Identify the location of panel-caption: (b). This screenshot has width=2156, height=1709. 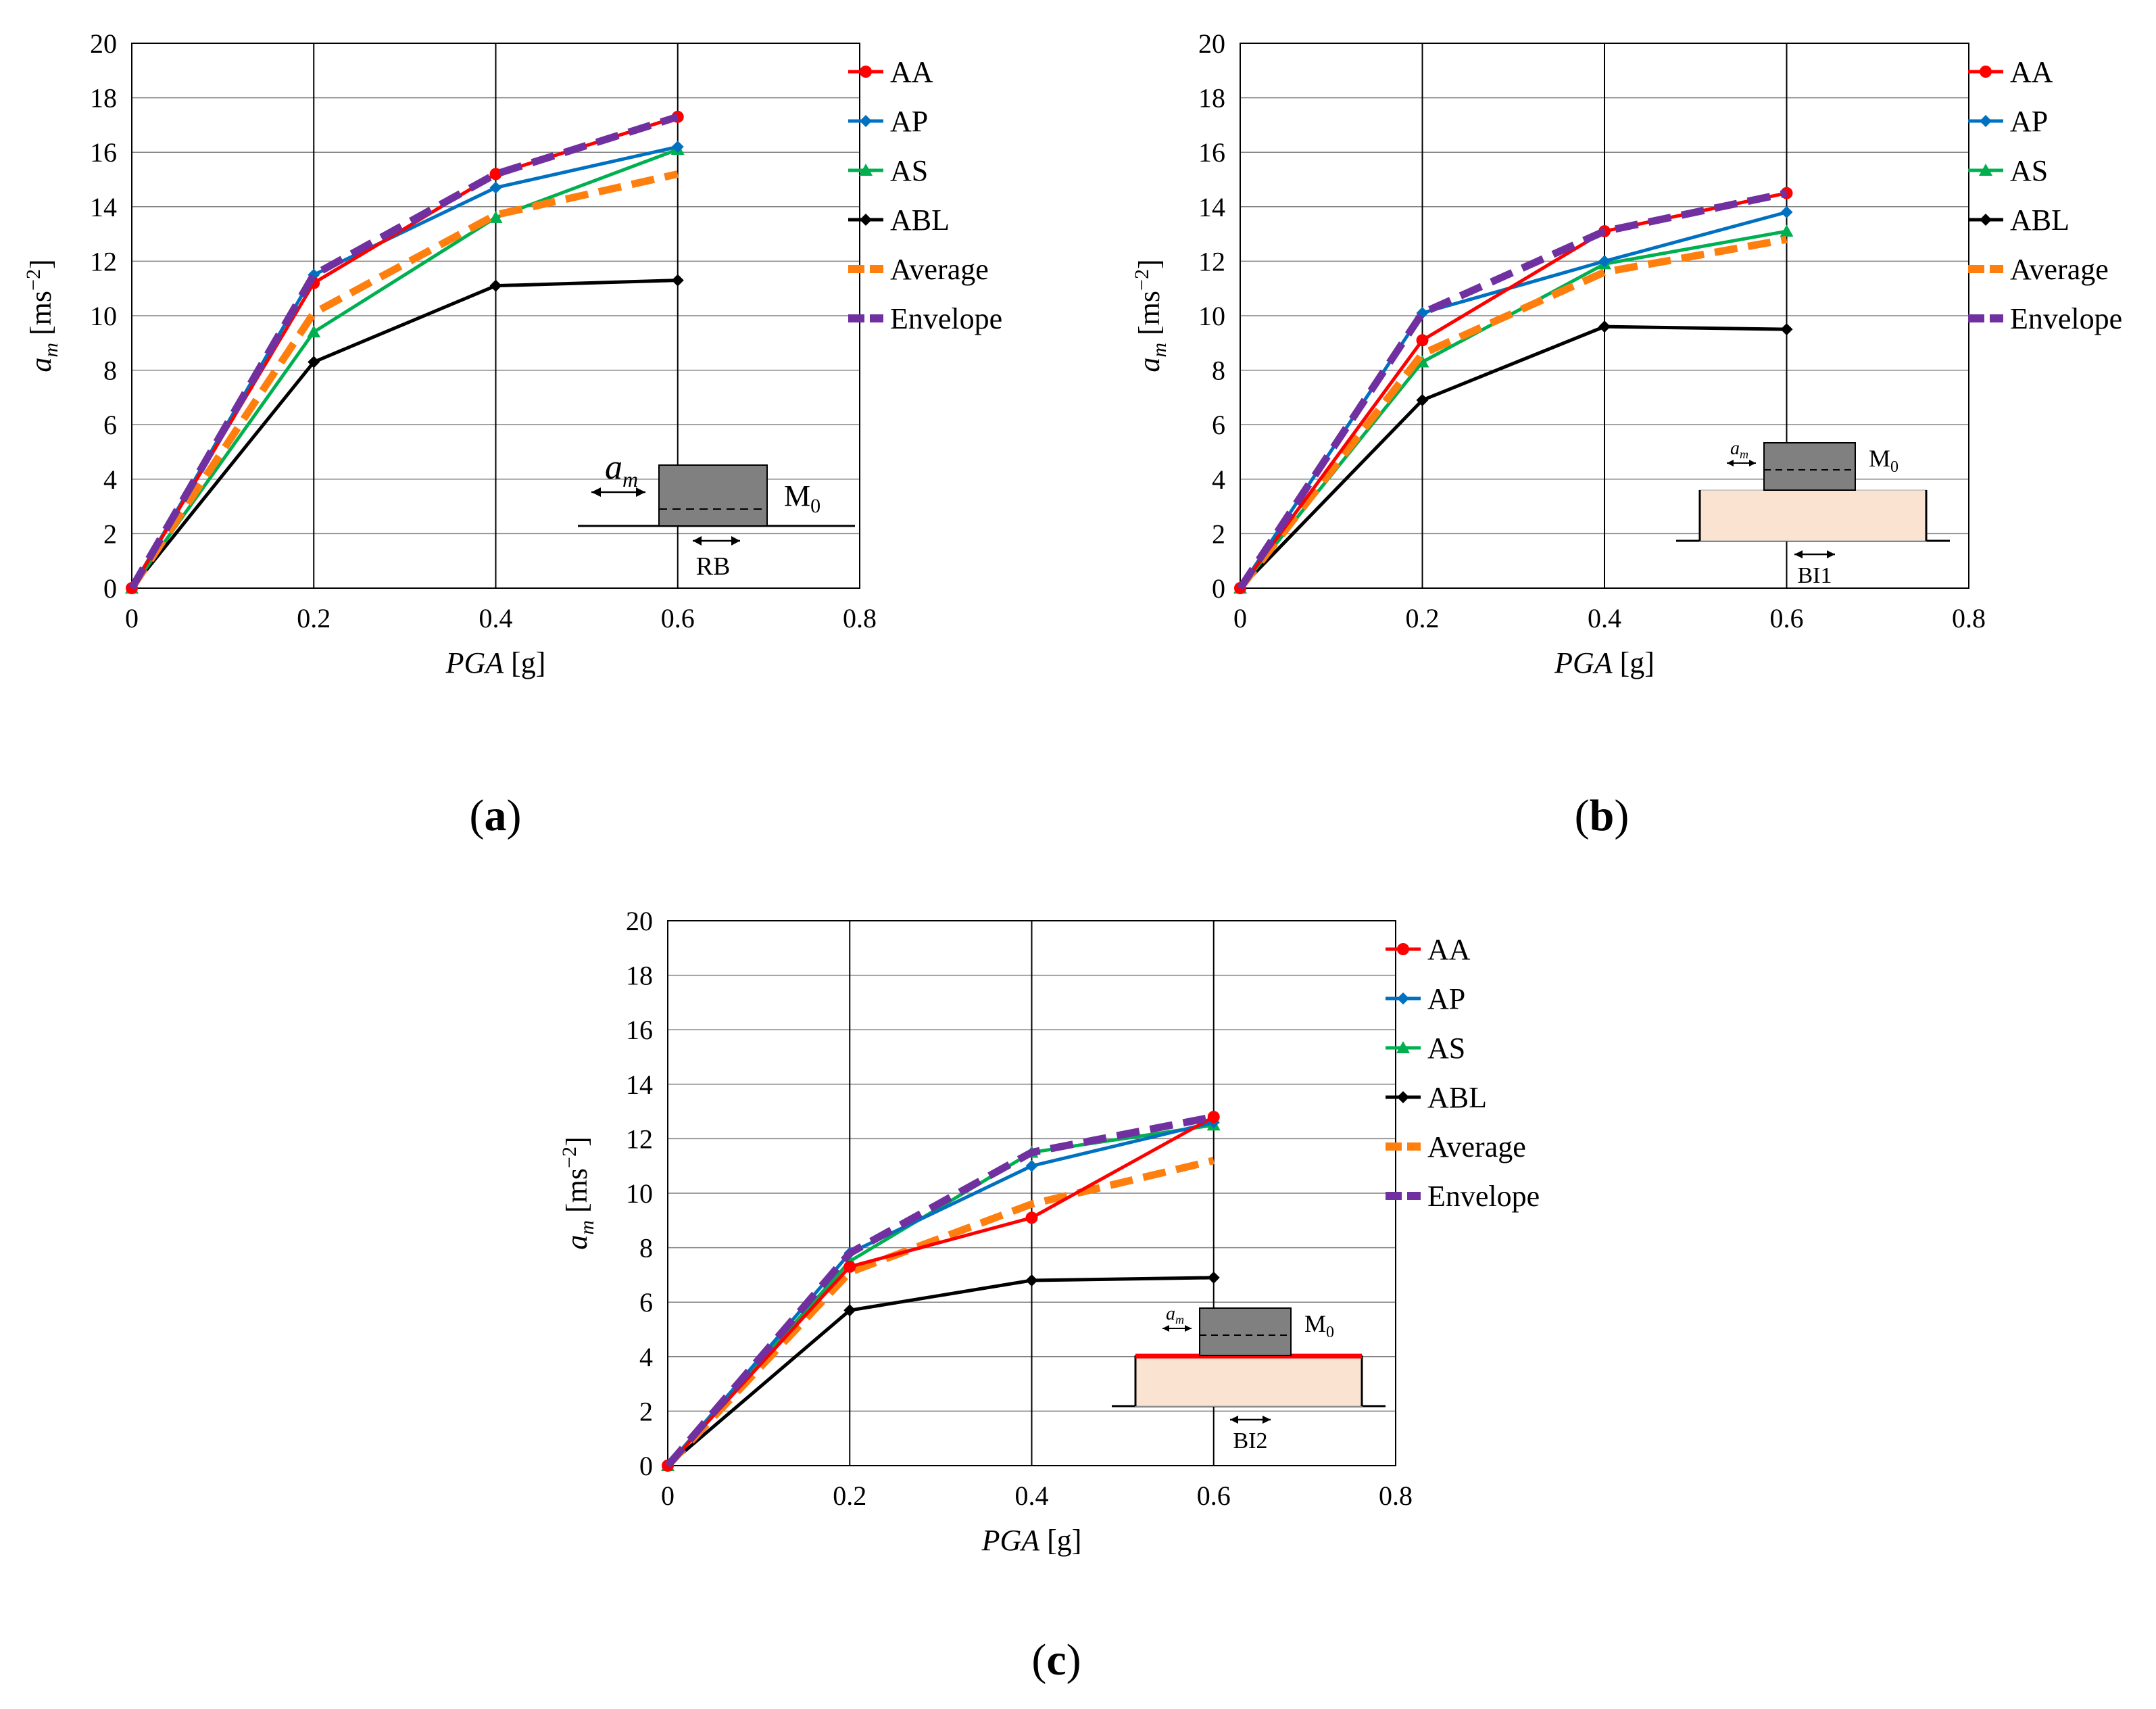
(1602, 815).